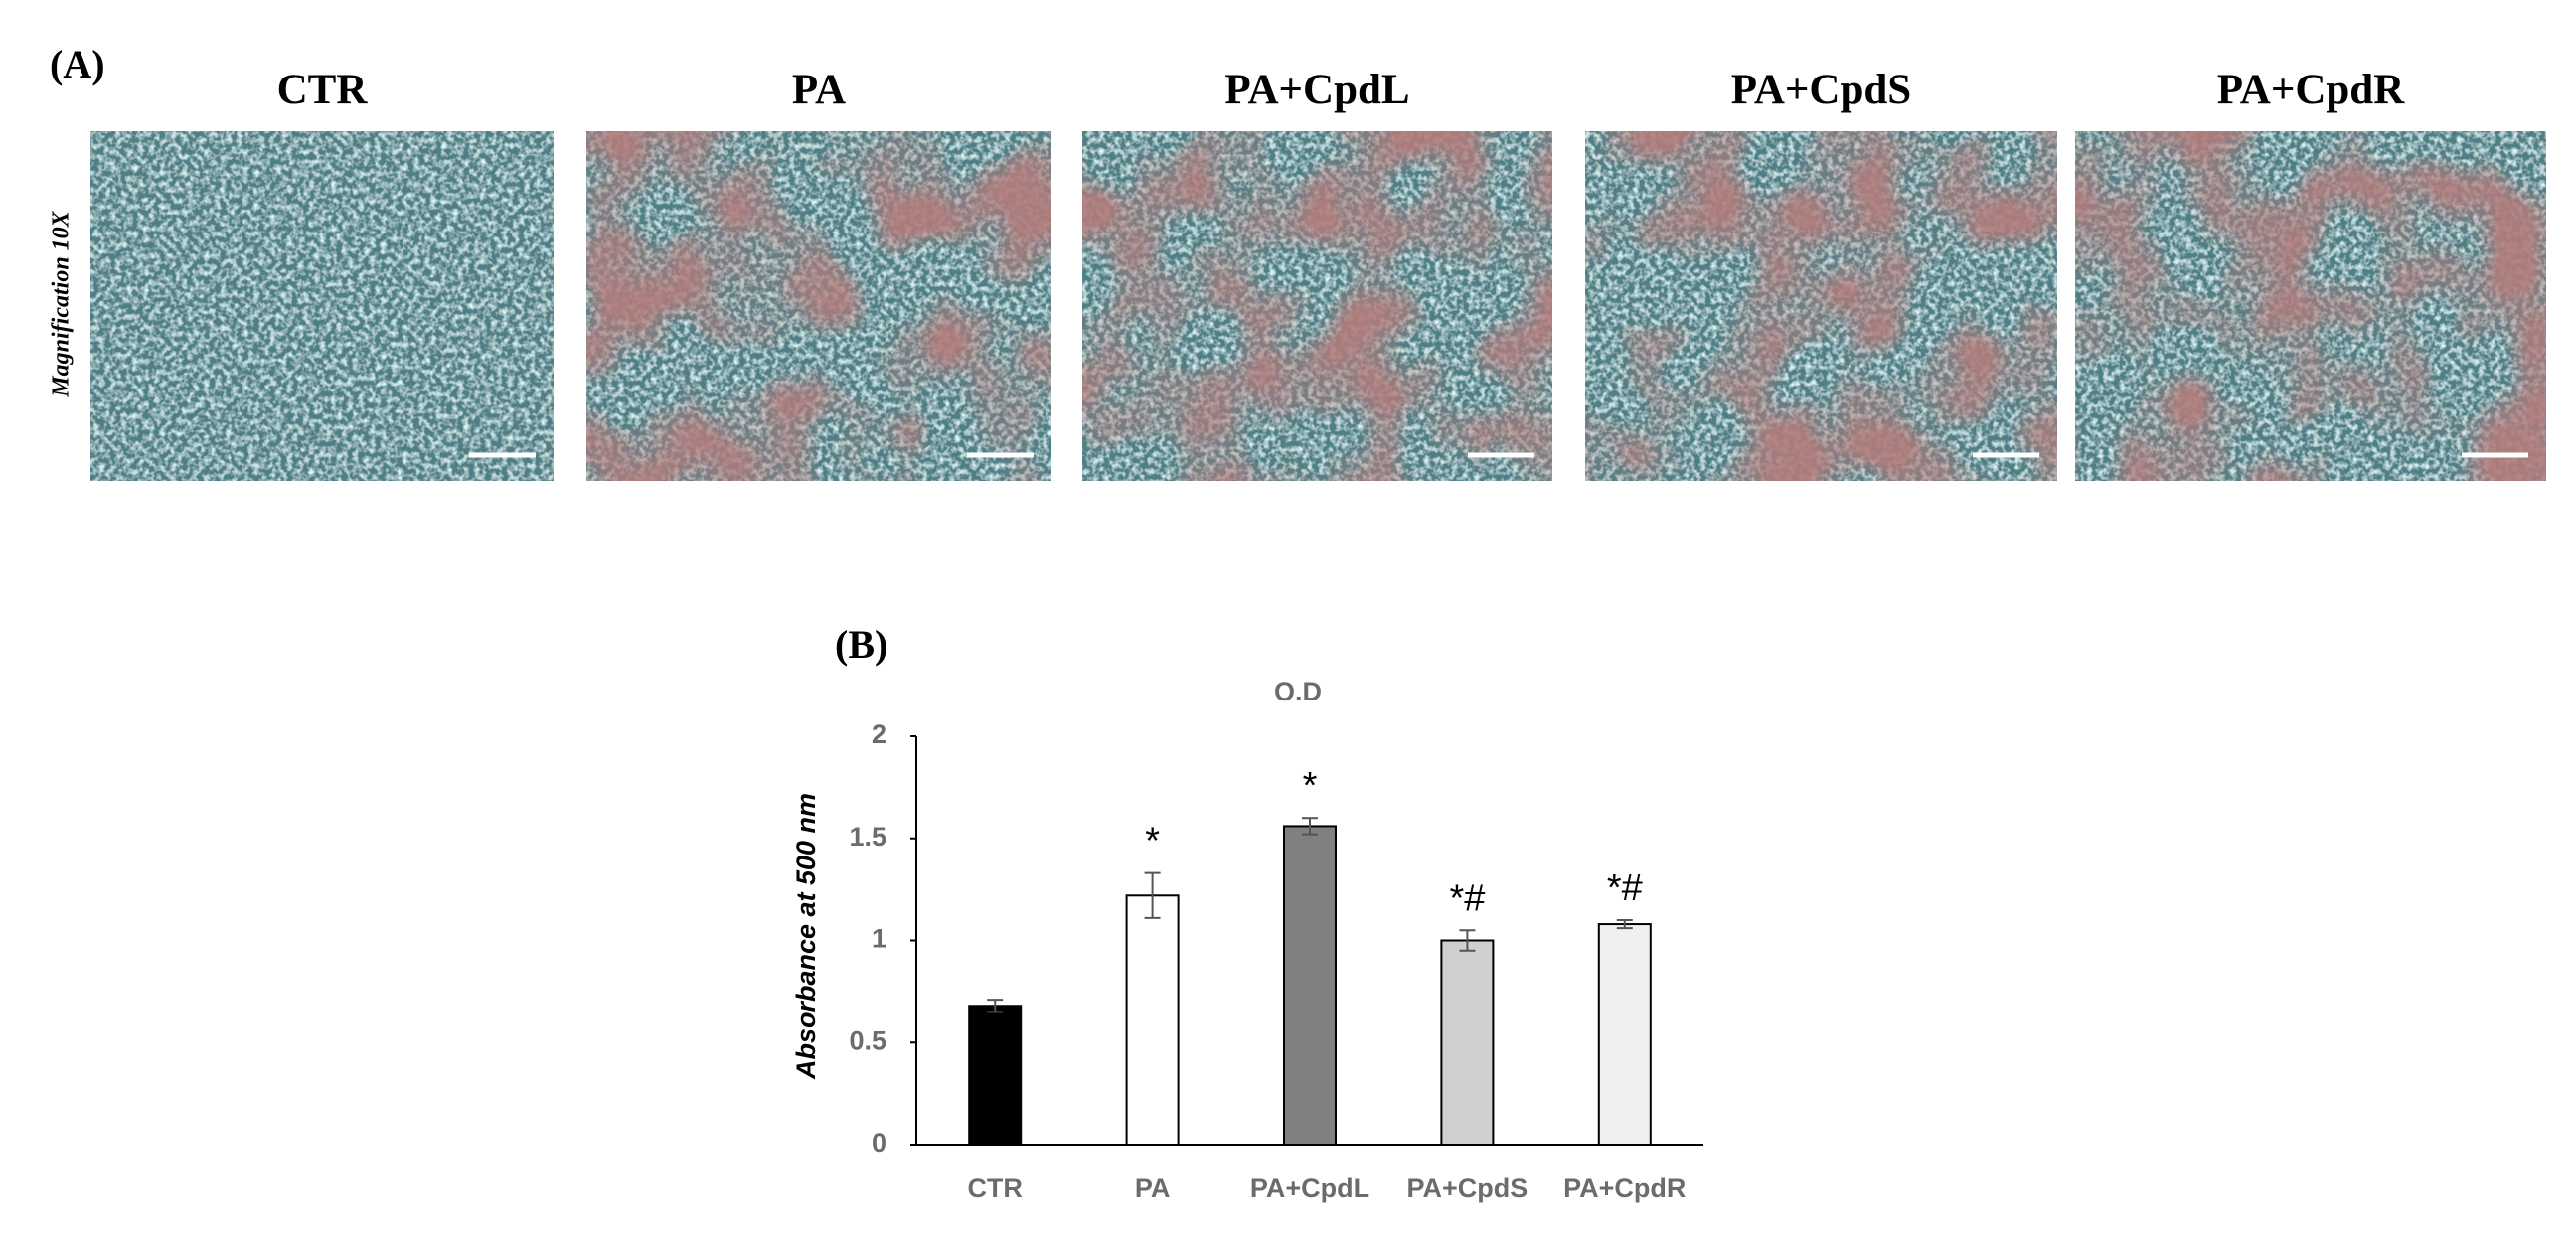  I want to click on image-title: PA+CpdS, so click(1821, 90).